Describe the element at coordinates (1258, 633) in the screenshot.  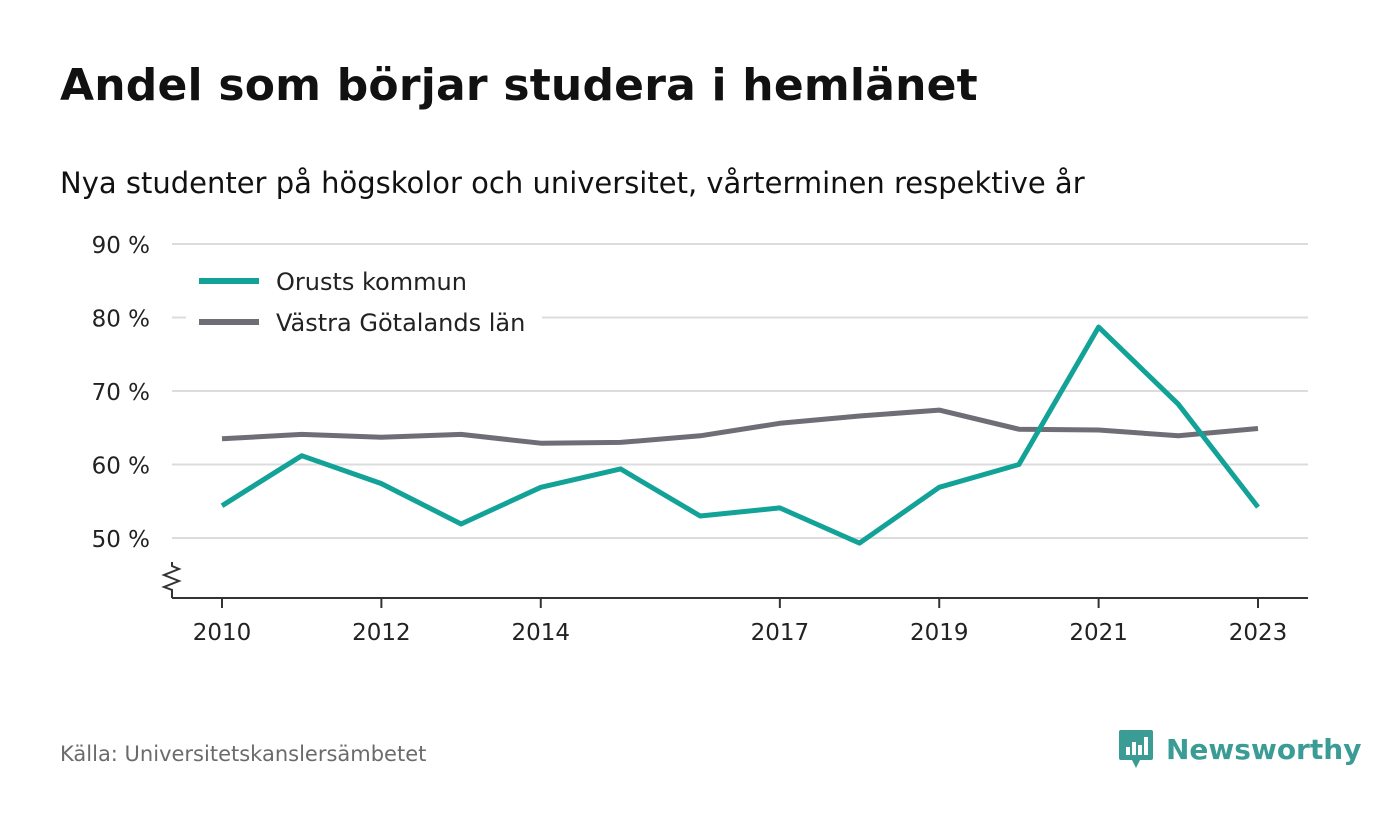
I see `x-tick-label: 2023` at that location.